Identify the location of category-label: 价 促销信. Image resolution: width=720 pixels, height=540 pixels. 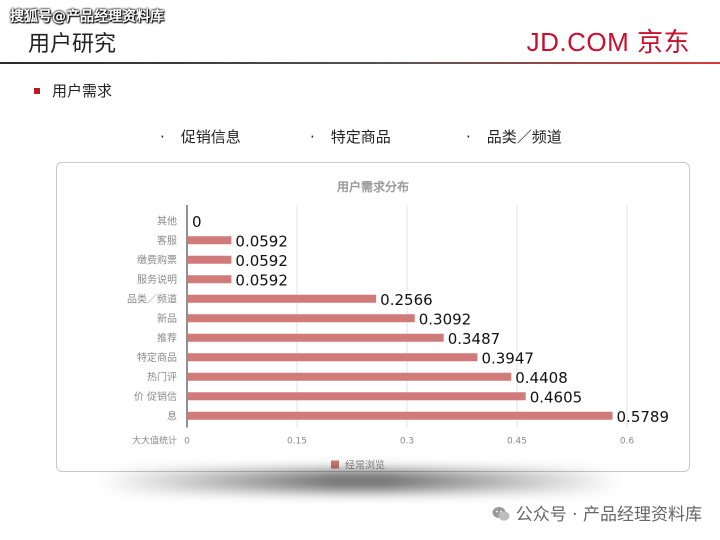
(155, 396).